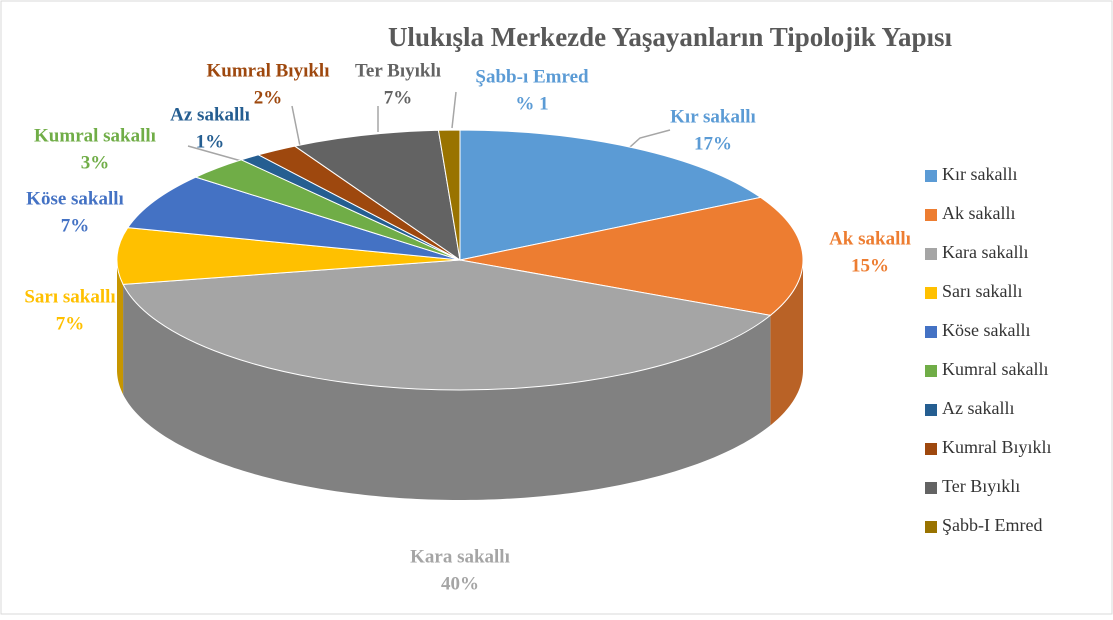 The image size is (1113, 620). I want to click on legend-label: Kumral sakallı, so click(995, 369).